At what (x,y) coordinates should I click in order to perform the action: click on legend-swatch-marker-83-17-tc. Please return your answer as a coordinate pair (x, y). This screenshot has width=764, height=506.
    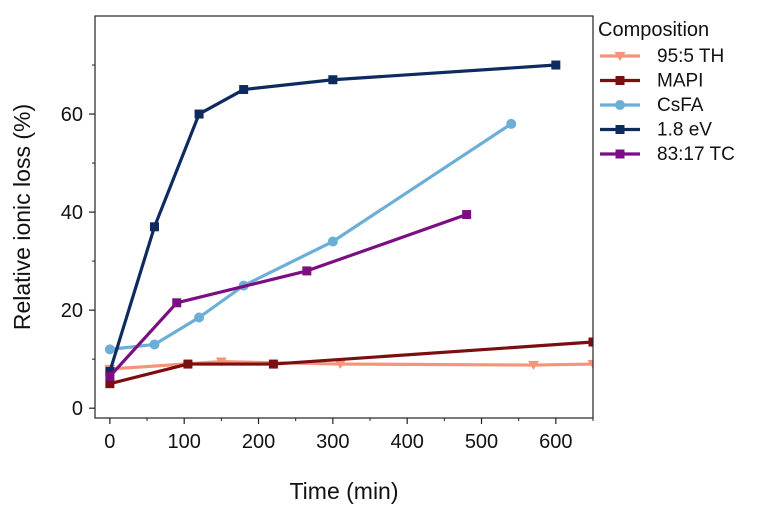
    Looking at the image, I should click on (620, 154).